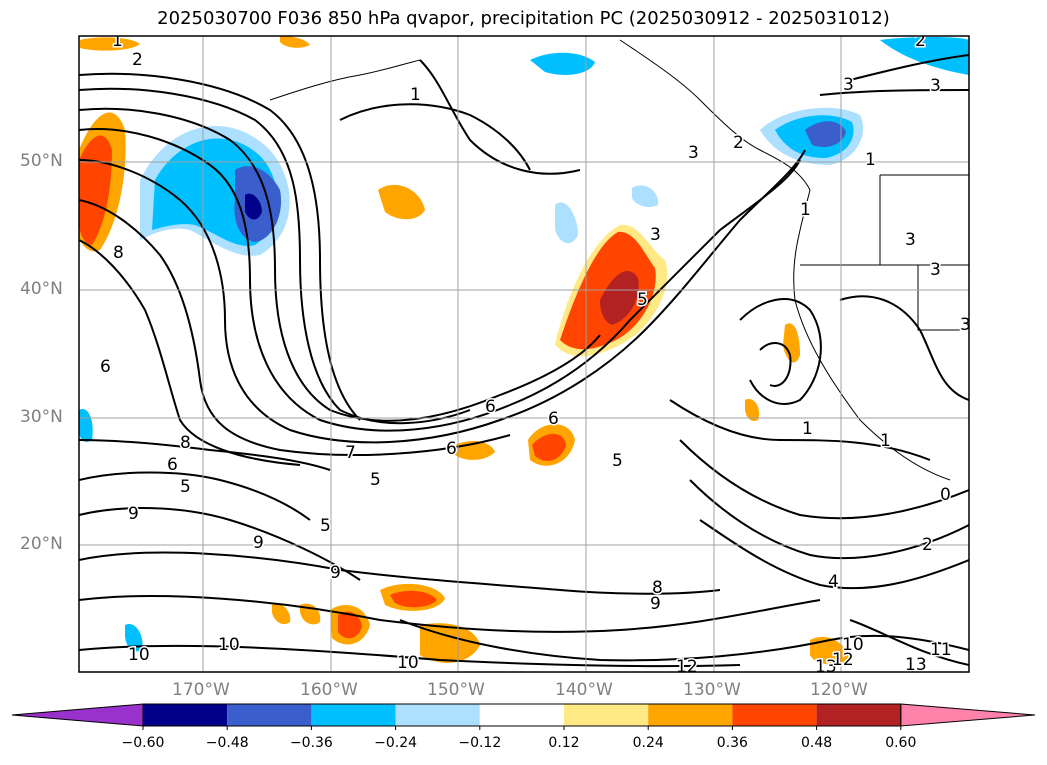 This screenshot has height=765, width=1047. Describe the element at coordinates (329, 690) in the screenshot. I see `lon-label-160w: 160°W` at that location.